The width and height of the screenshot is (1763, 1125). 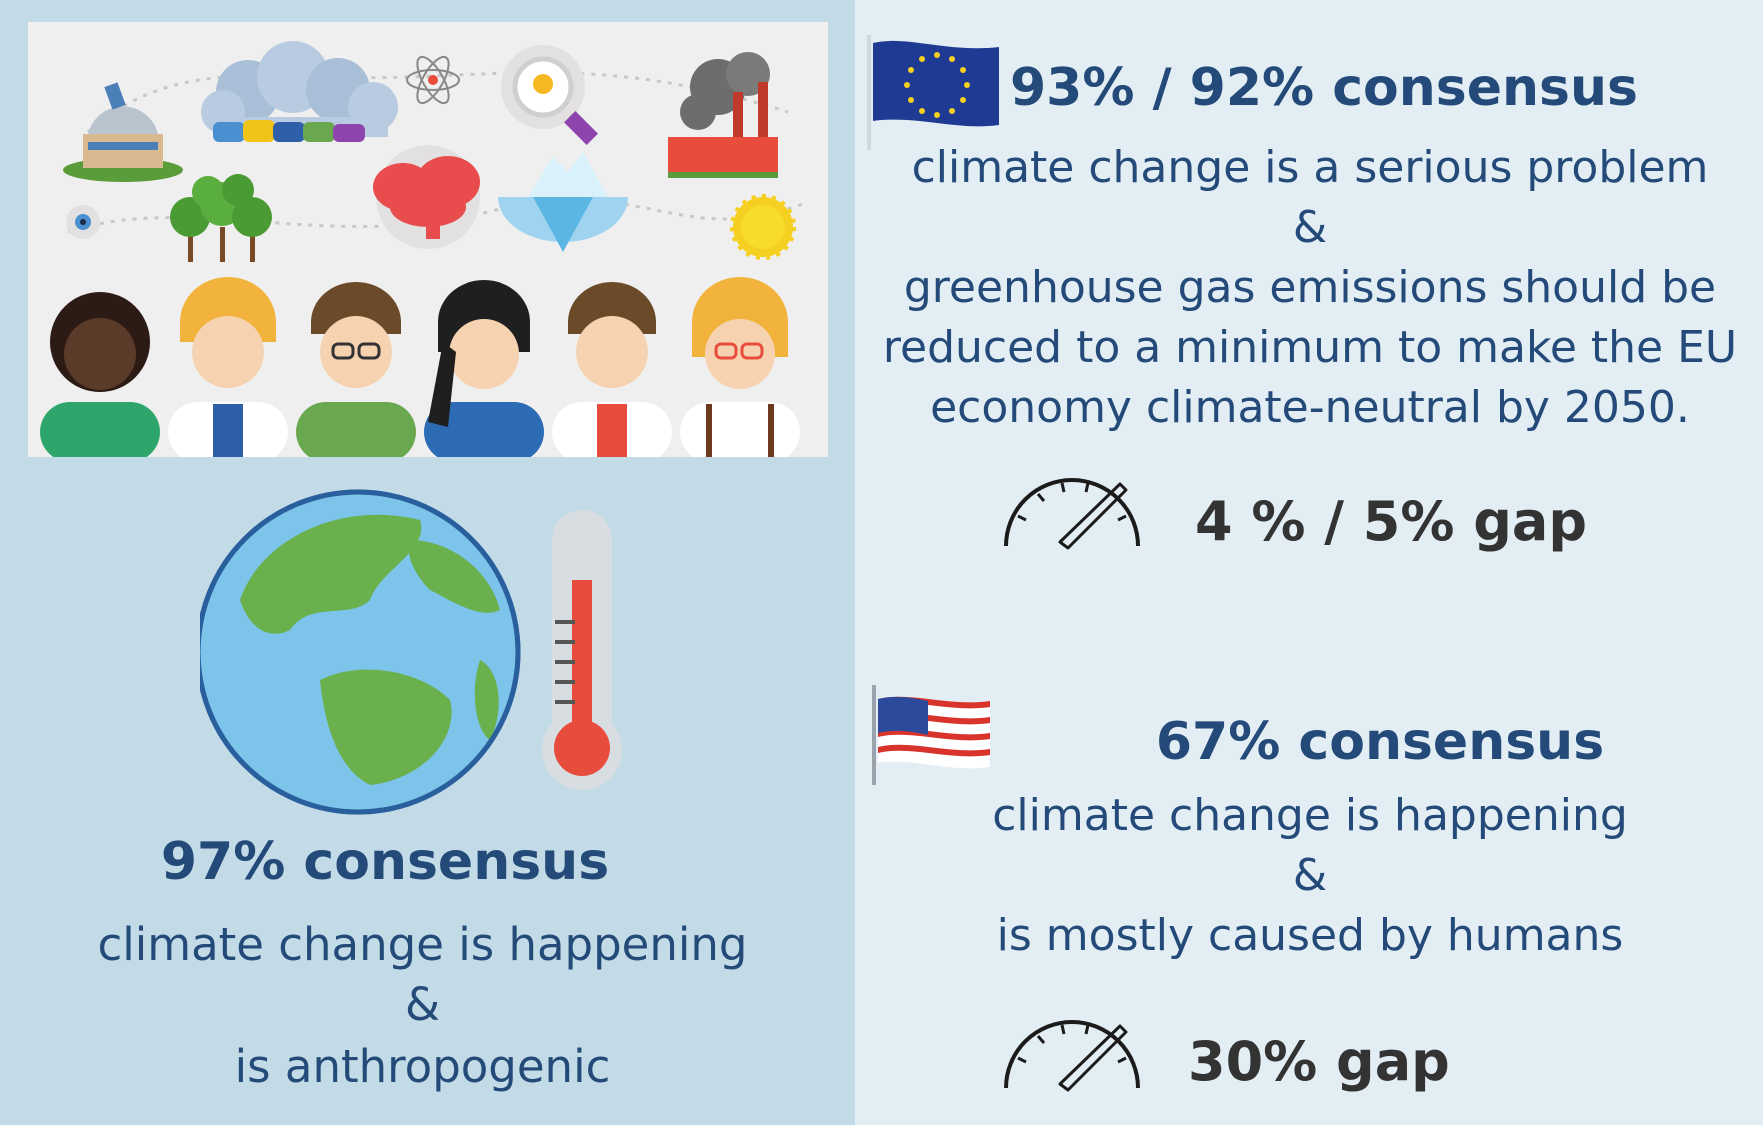 I want to click on world-consensus-heading: 97% consensus, so click(x=385, y=862).